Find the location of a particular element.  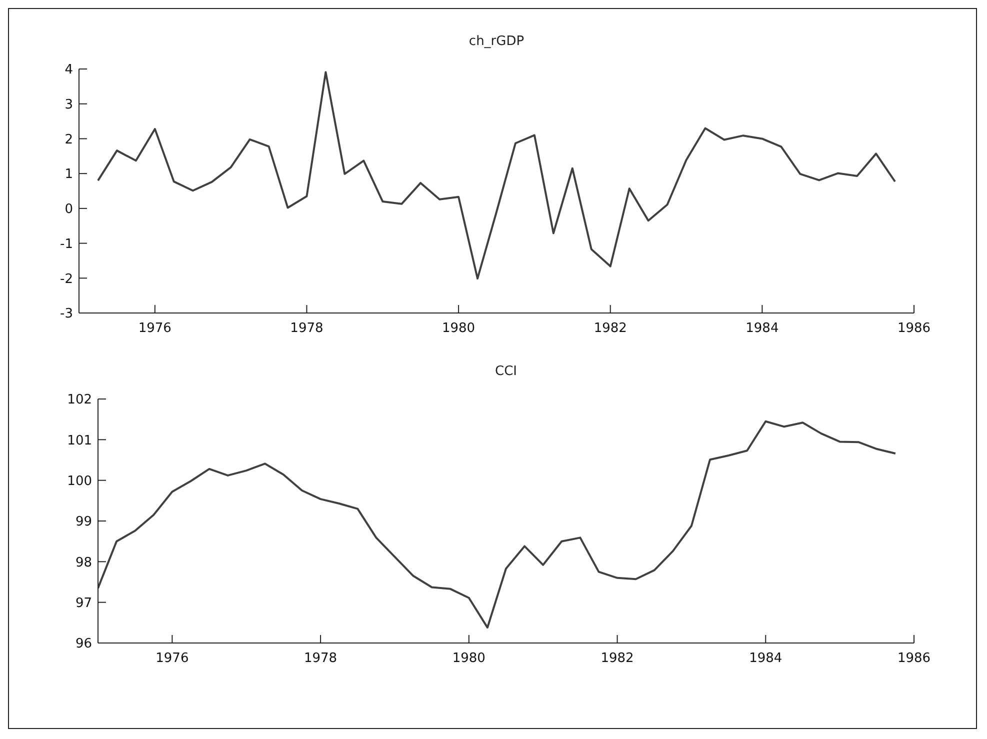

y-tick-label: 98 is located at coordinates (83, 562).